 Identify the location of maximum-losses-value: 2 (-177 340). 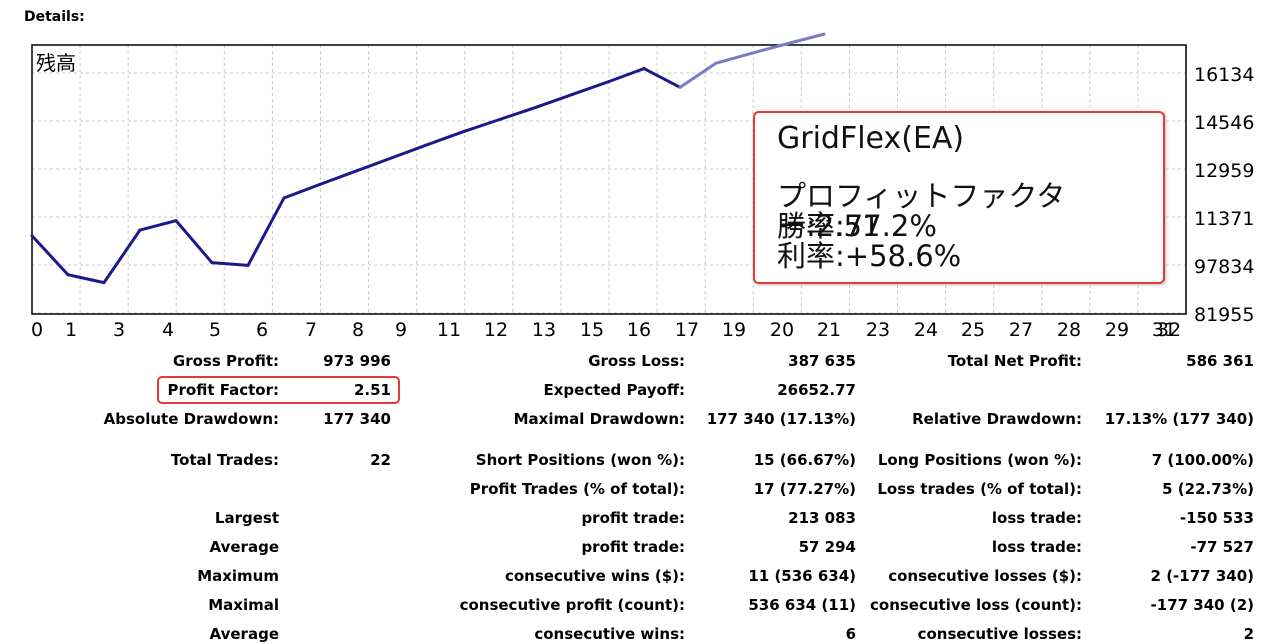
(1202, 576).